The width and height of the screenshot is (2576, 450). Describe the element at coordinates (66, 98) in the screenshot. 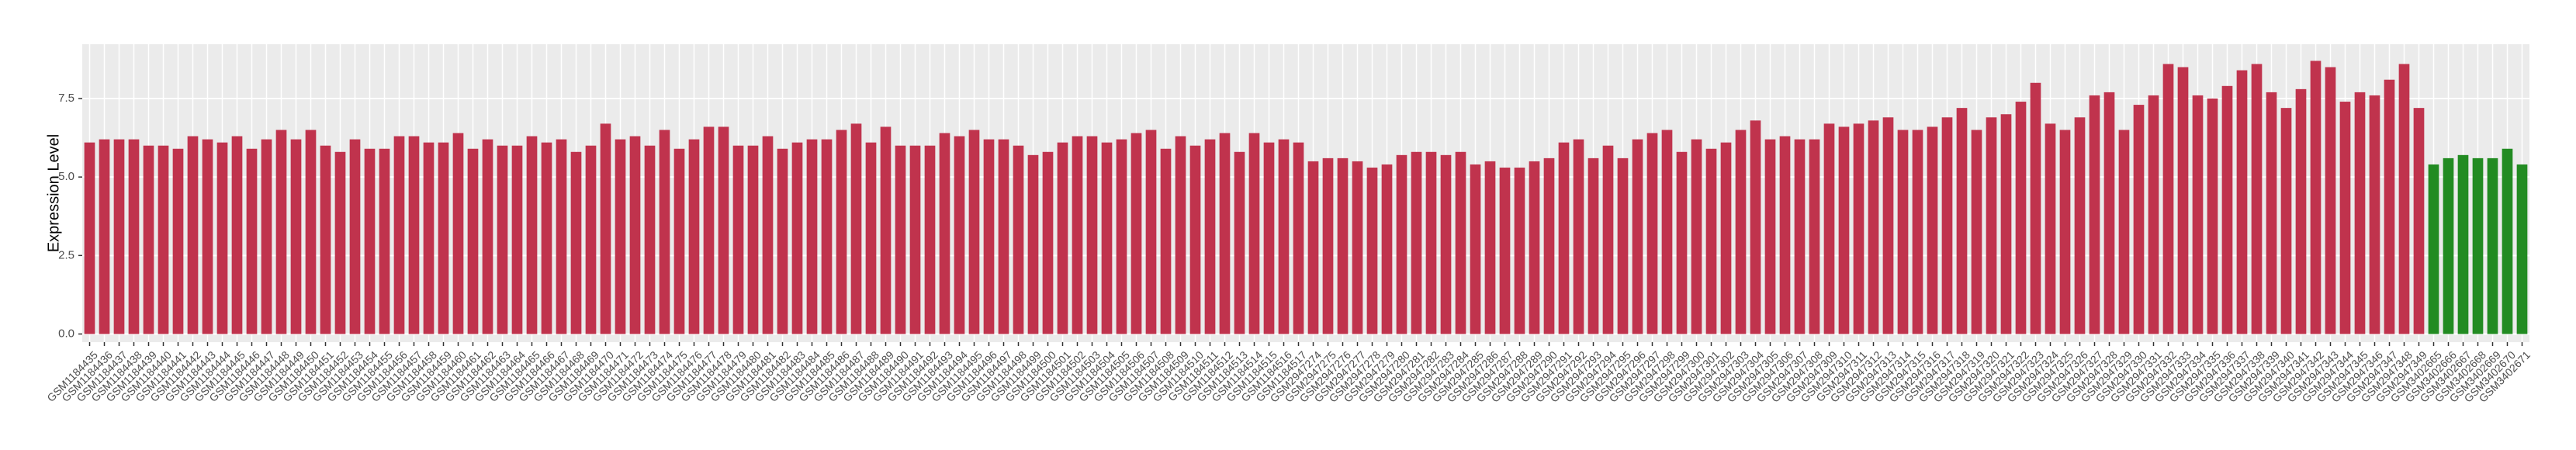

I see `y-tick-label: 7.5` at that location.